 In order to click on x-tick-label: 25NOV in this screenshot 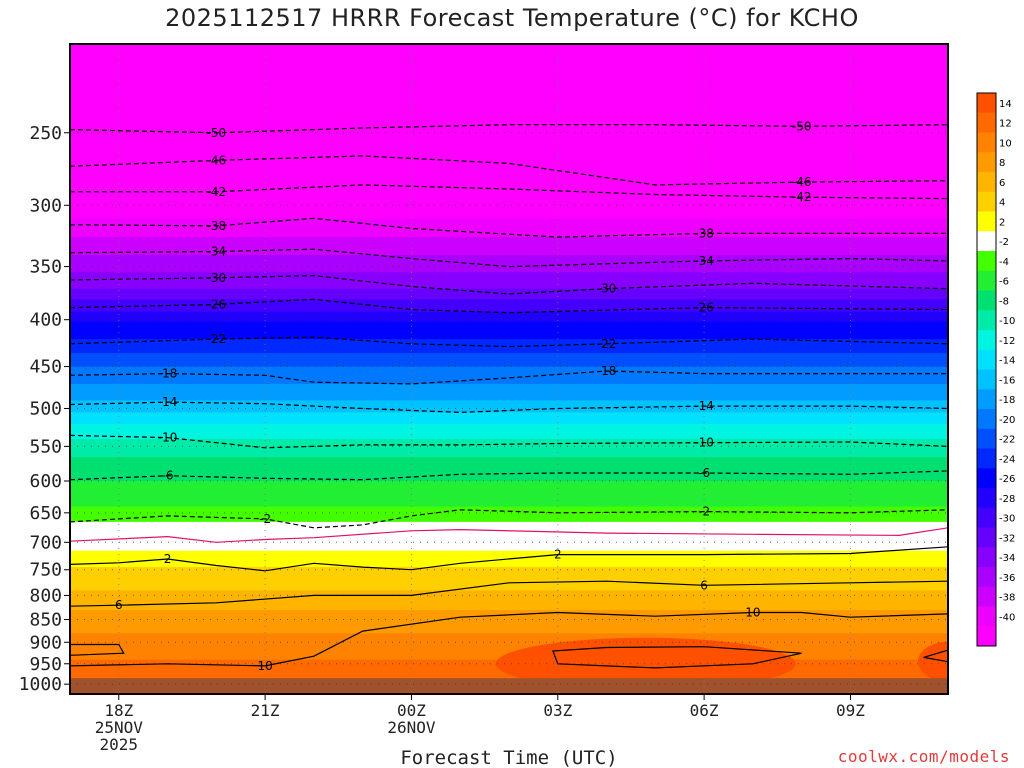, I will do `click(119, 727)`.